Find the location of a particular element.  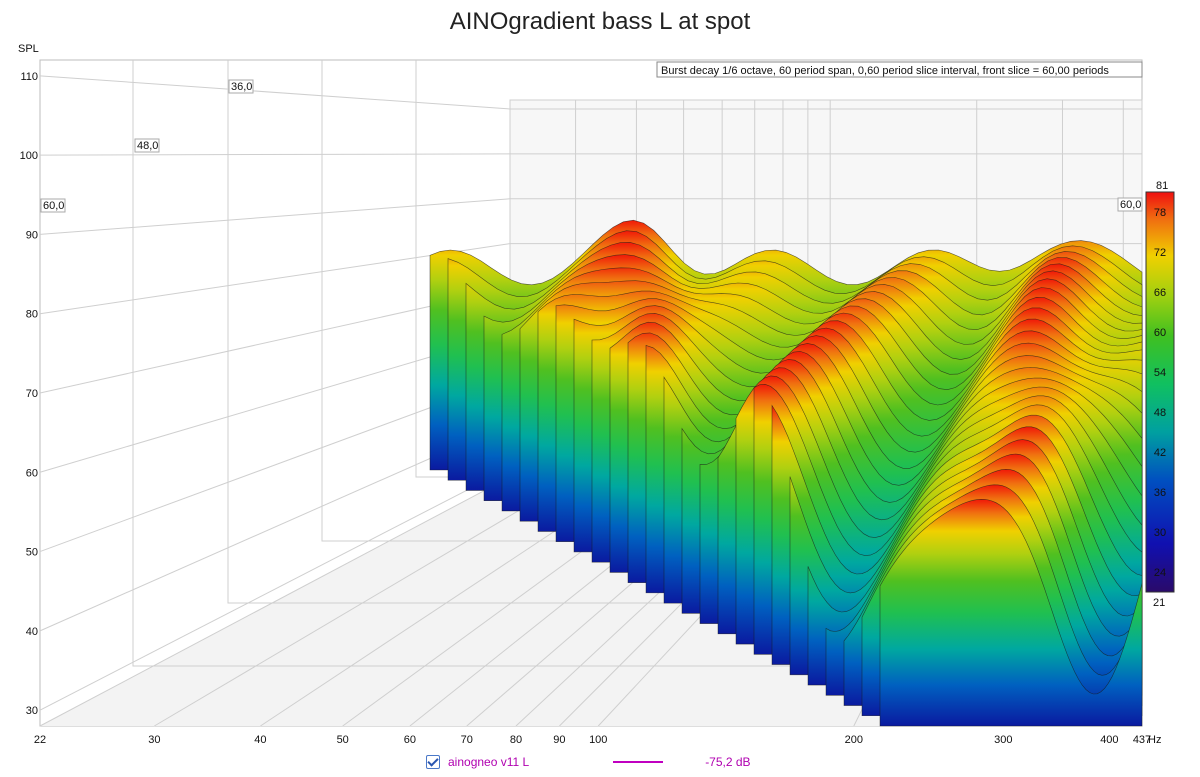

colorbar-max-label: 81 is located at coordinates (1162, 186).